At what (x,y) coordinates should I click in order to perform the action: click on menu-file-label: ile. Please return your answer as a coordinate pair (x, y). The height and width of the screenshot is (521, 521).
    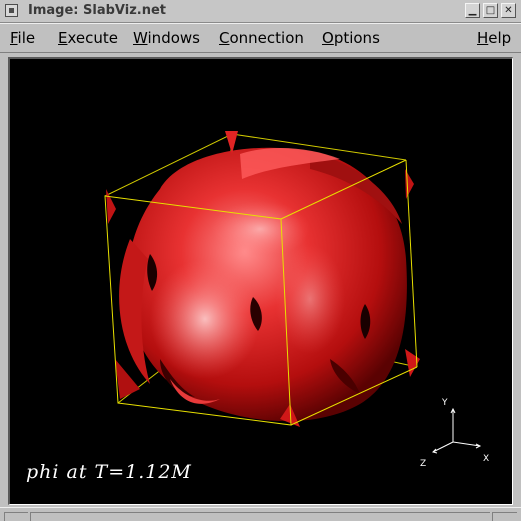
    Looking at the image, I should click on (26, 38).